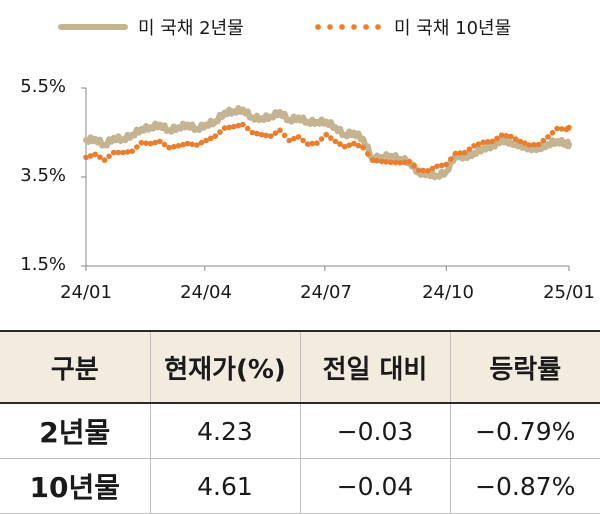 This screenshot has width=600, height=514. Describe the element at coordinates (300, 29) in the screenshot. I see `chart-legend: 미 국채 2년물 미 국채 10년물` at that location.